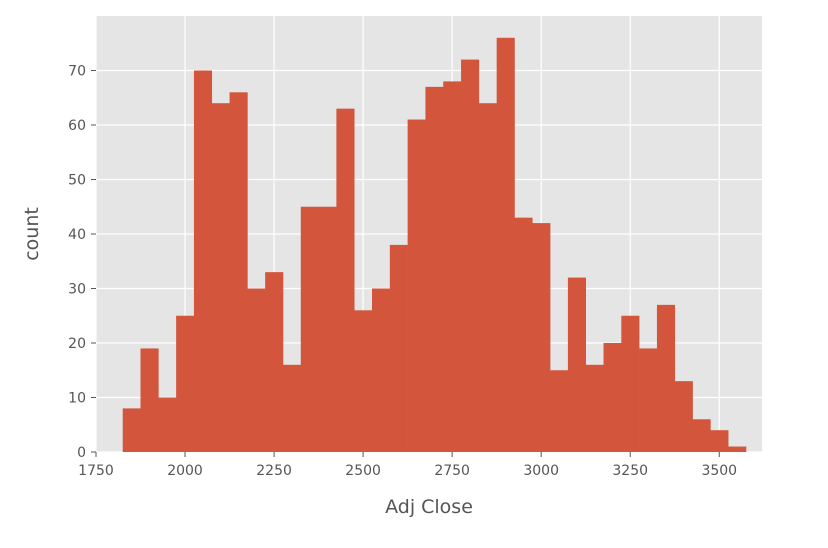  I want to click on y-tick-label: 60, so click(77, 126).